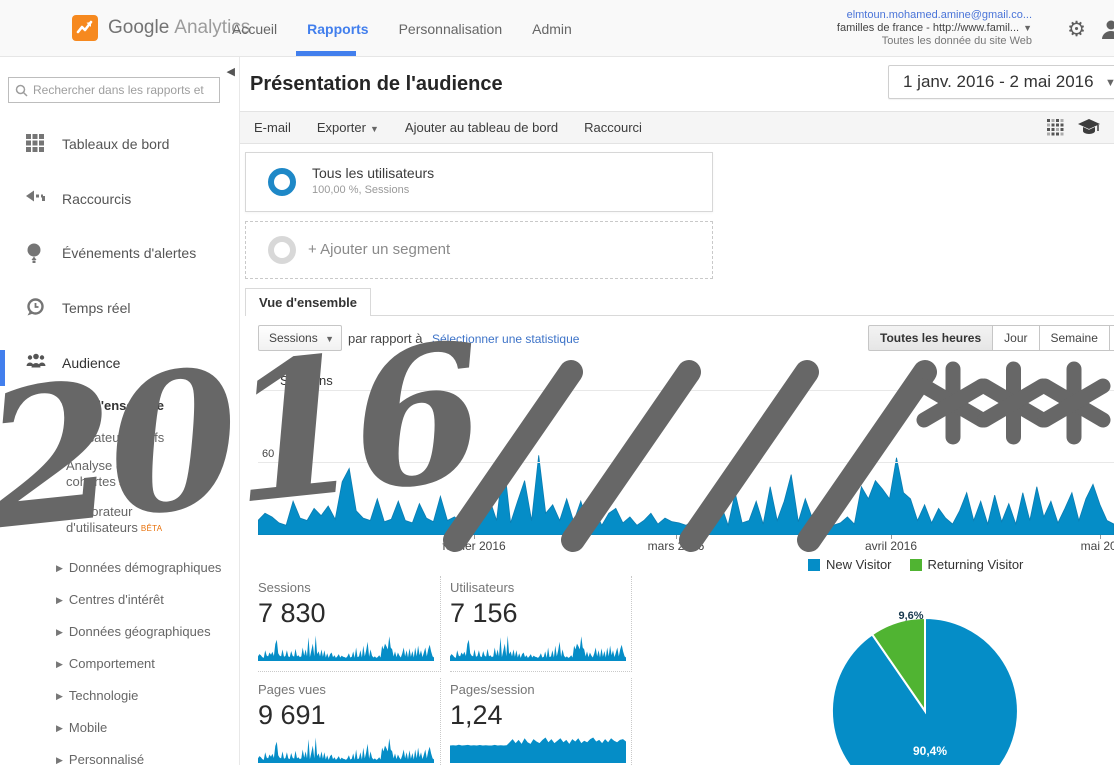 This screenshot has height=765, width=1114. I want to click on metric-value: 7 156, so click(484, 613).